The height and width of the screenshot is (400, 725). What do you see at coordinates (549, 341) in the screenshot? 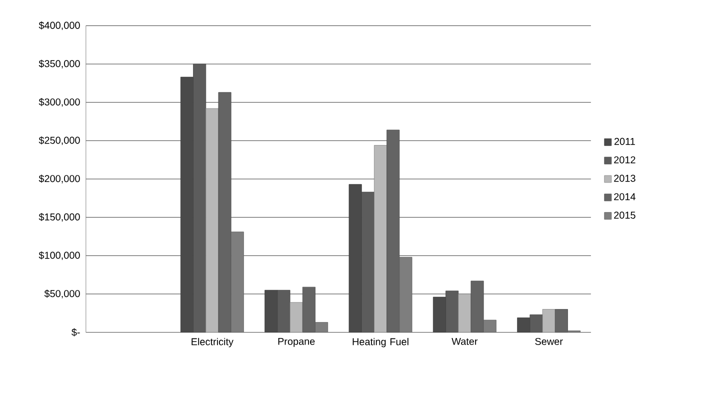
I see `x-tick-label: Sewer` at bounding box center [549, 341].